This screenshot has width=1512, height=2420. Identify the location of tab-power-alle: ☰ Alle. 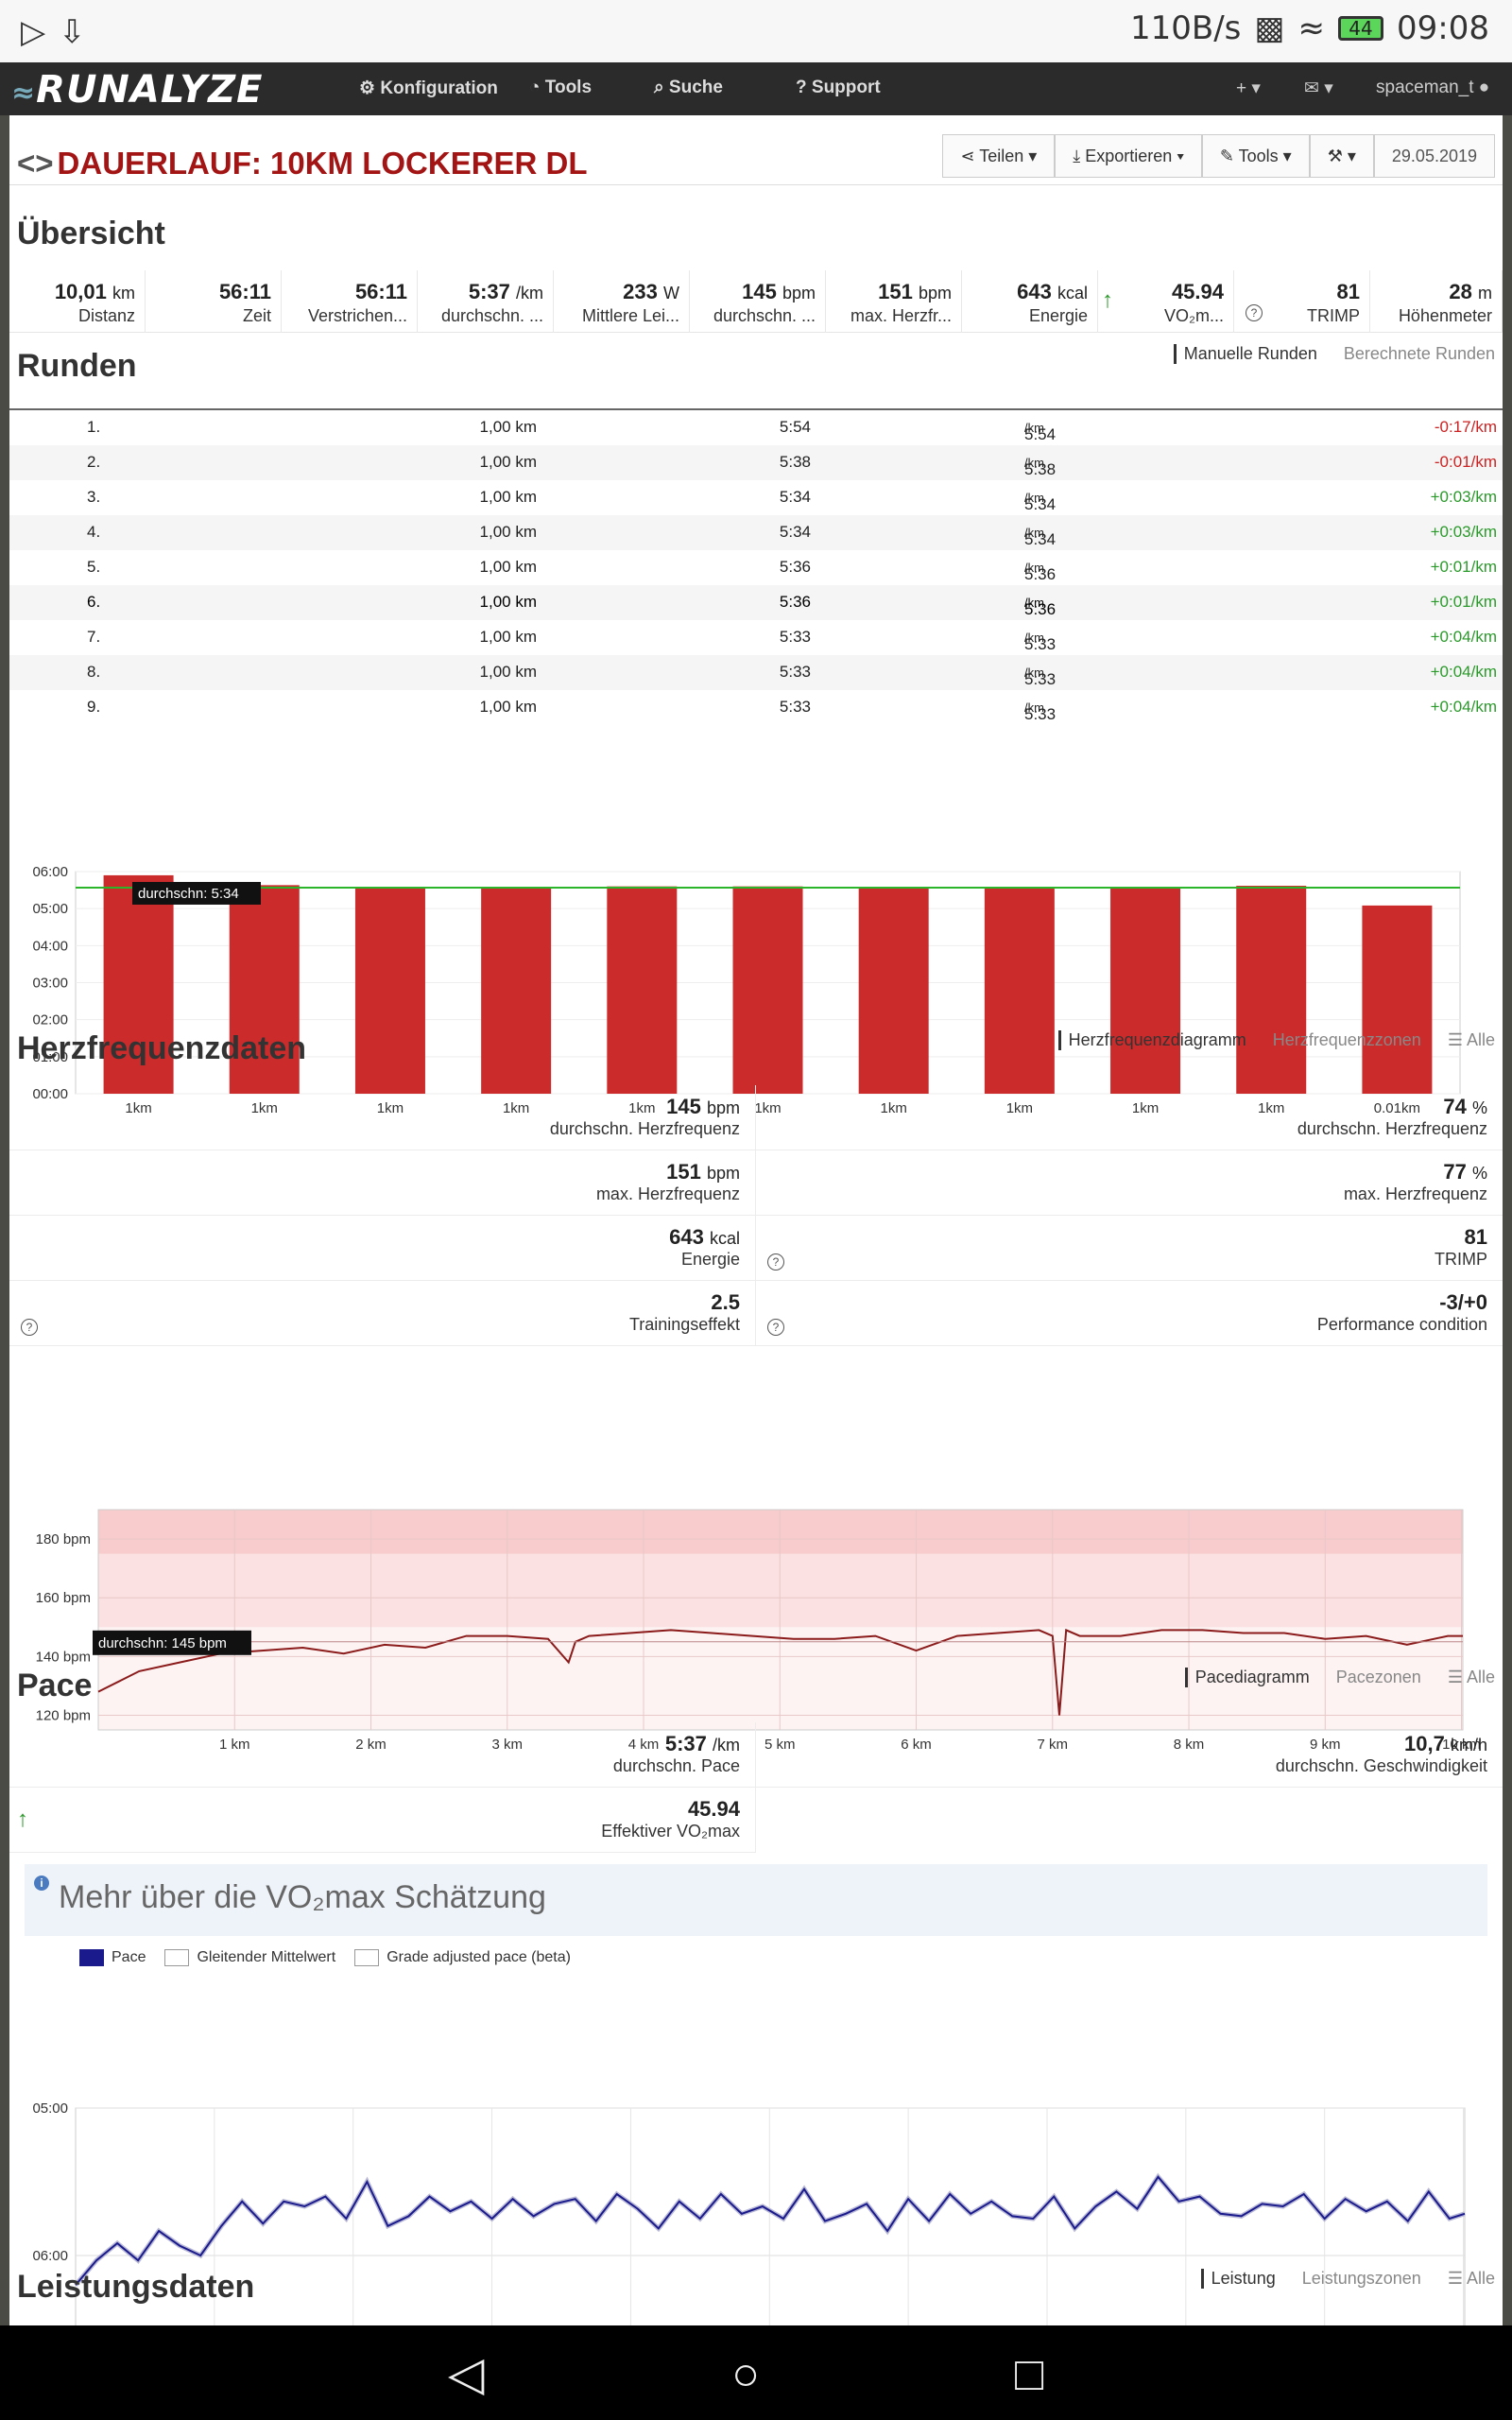
(1471, 2279).